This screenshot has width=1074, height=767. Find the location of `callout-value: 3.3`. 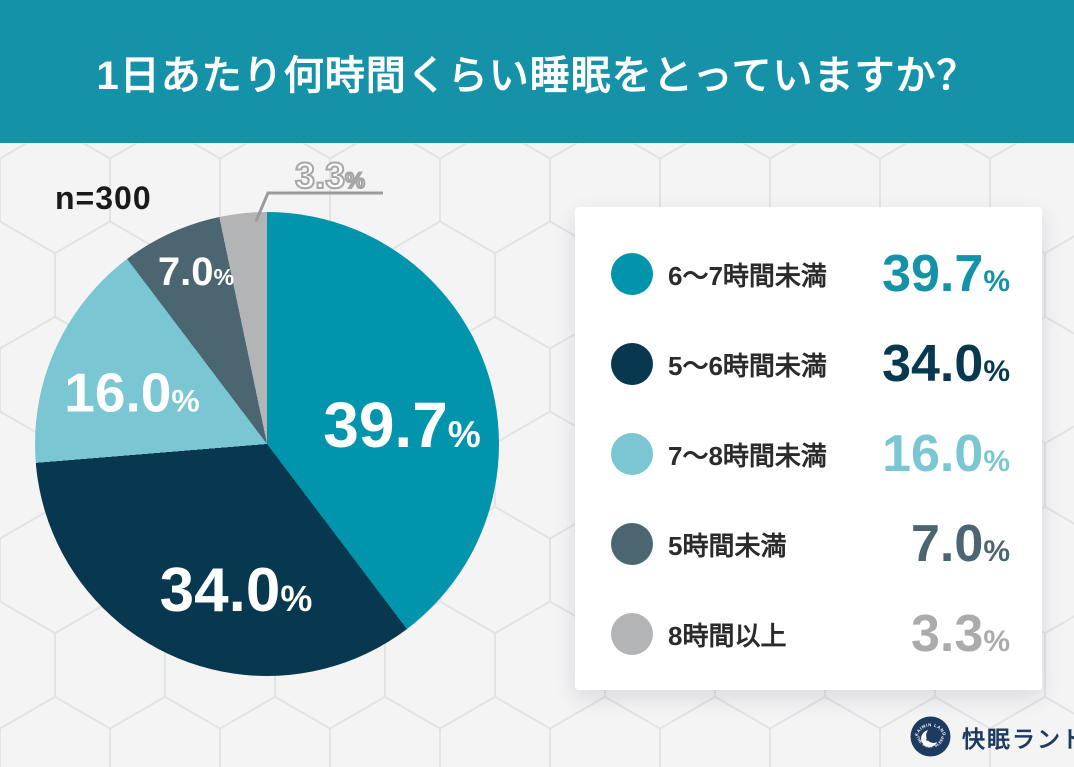

callout-value: 3.3 is located at coordinates (320, 175).